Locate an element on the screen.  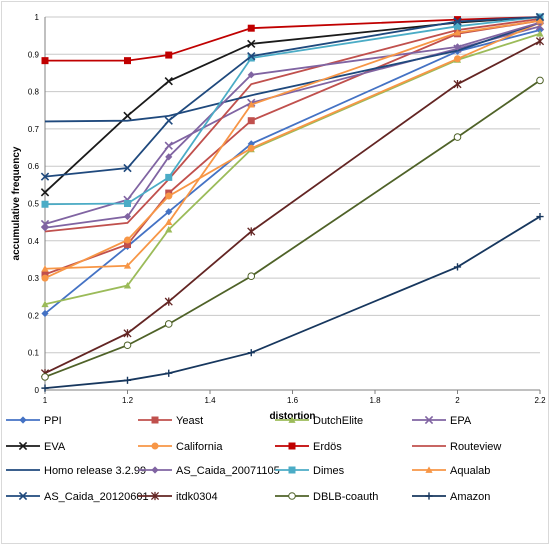
legend-label: DutchElite is located at coordinates (338, 421).